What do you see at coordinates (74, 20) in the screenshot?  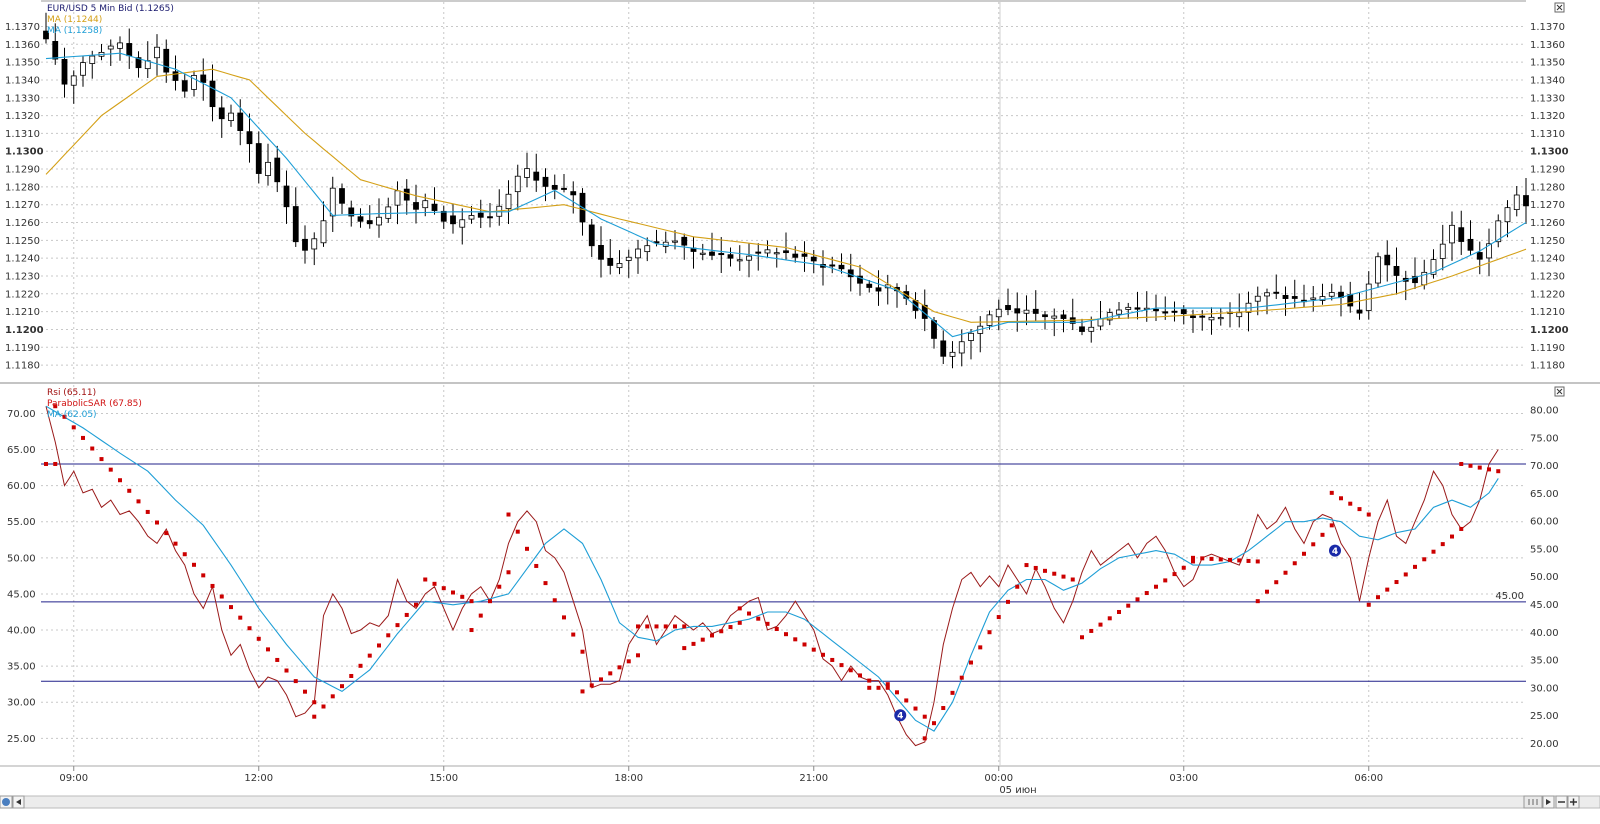 I see `price-legend-entry: MA (1.1244)` at bounding box center [74, 20].